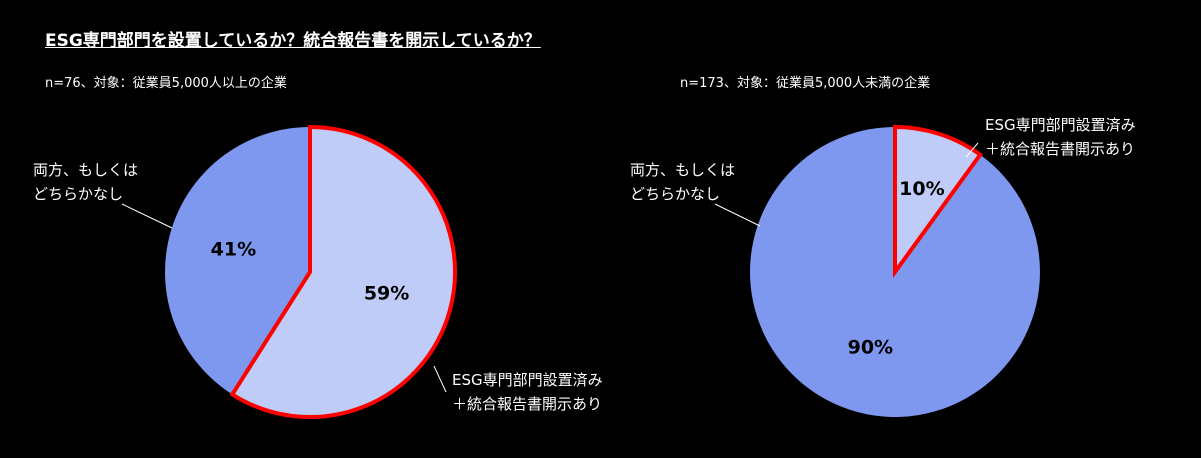 This screenshot has width=1201, height=458. What do you see at coordinates (805, 83) in the screenshot?
I see `subtitle: n=173、対象：従業員5,000人未満の企業` at bounding box center [805, 83].